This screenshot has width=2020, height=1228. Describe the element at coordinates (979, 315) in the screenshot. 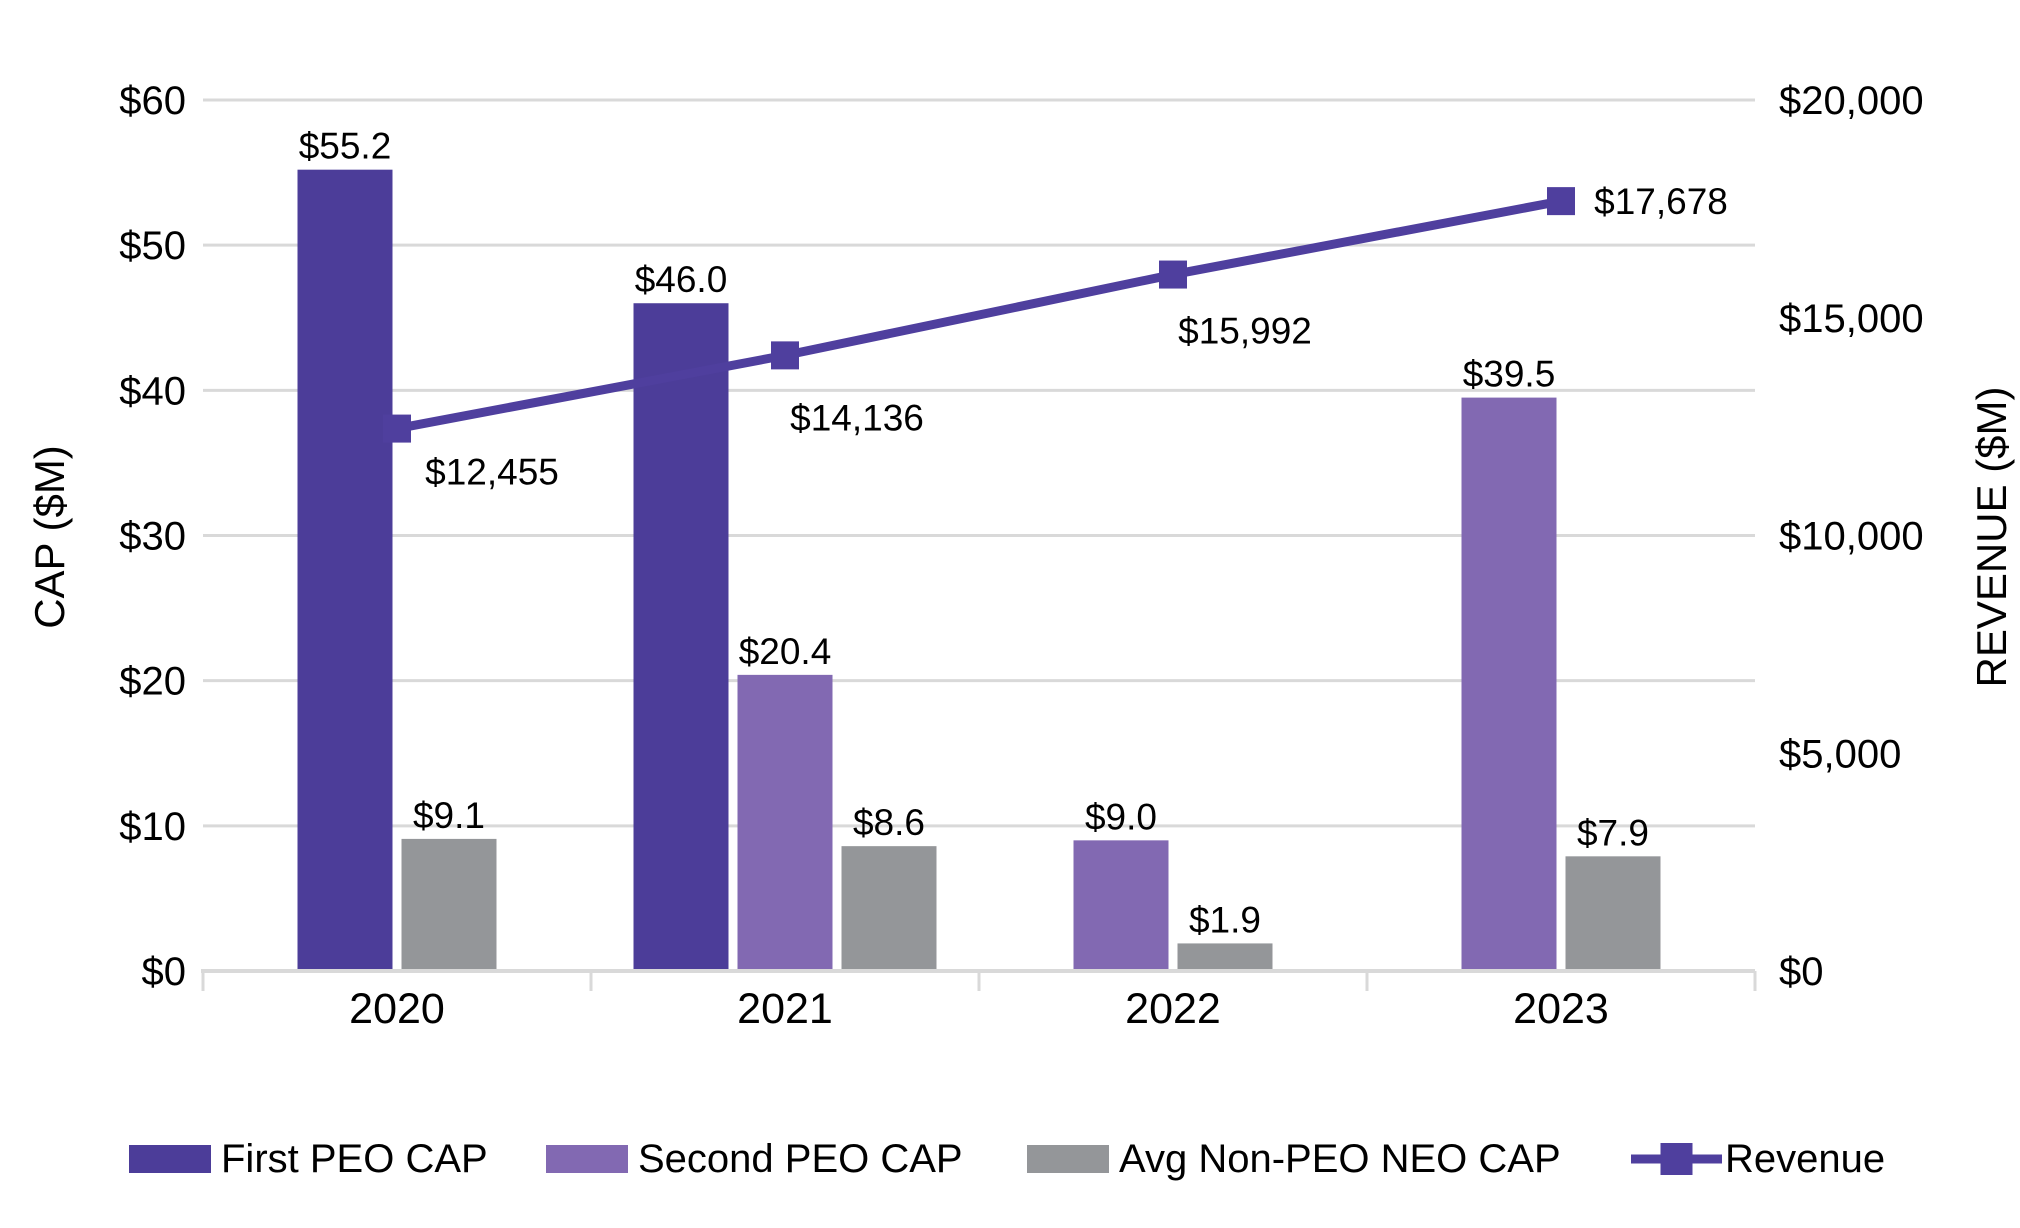

I see `revenue-line` at that location.